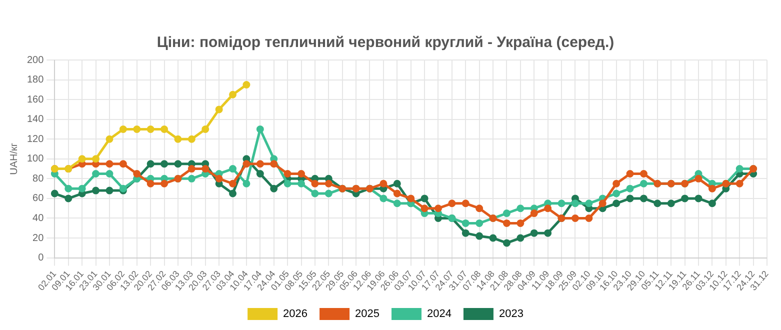 The width and height of the screenshot is (781, 330). Describe the element at coordinates (38, 218) in the screenshot. I see `y-tick-label: 40` at that location.